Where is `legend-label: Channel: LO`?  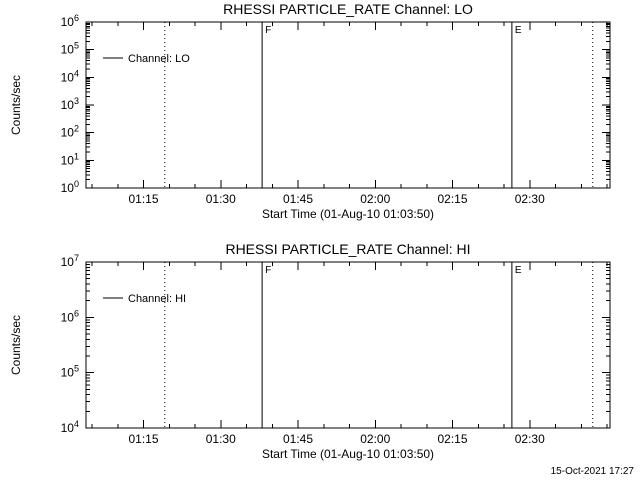 legend-label: Channel: LO is located at coordinates (159, 59).